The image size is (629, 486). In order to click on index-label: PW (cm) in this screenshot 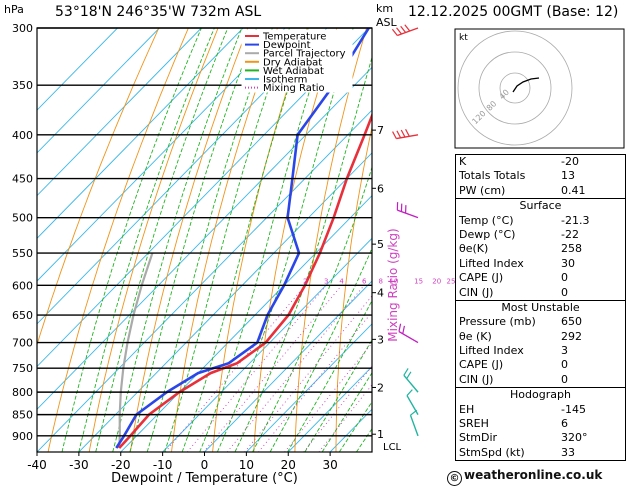, I will do `click(482, 190)`.